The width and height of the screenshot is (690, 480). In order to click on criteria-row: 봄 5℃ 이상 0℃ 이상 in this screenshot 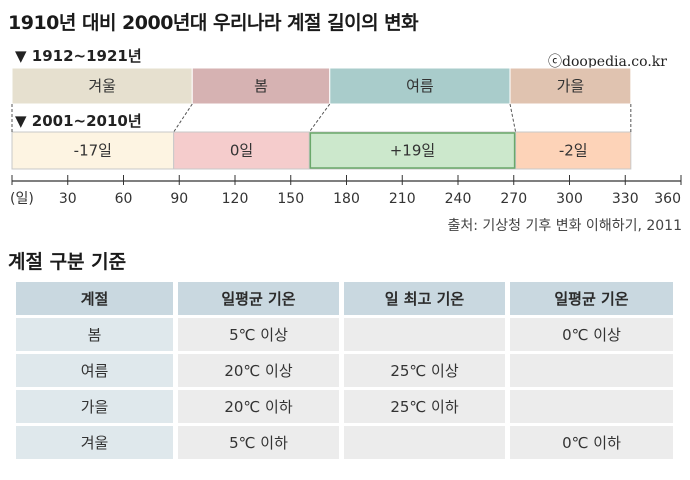, I will do `click(344, 334)`.